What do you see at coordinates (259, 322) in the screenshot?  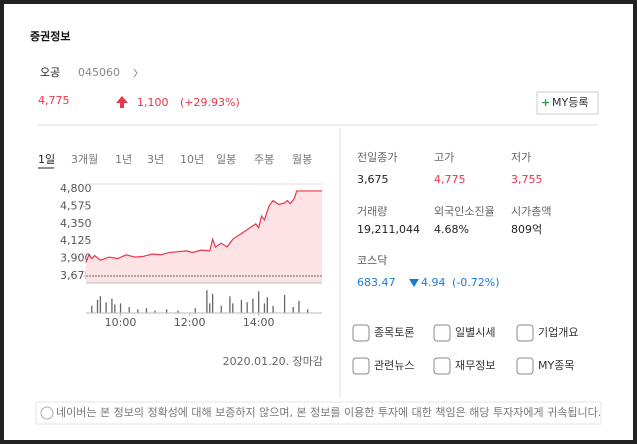 I see `x-tick-label: 14:00` at bounding box center [259, 322].